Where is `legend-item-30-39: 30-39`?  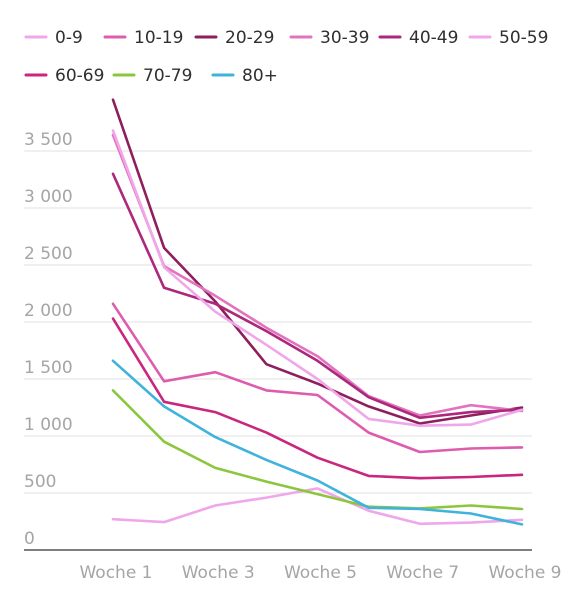 legend-item-30-39: 30-39 is located at coordinates (329, 38).